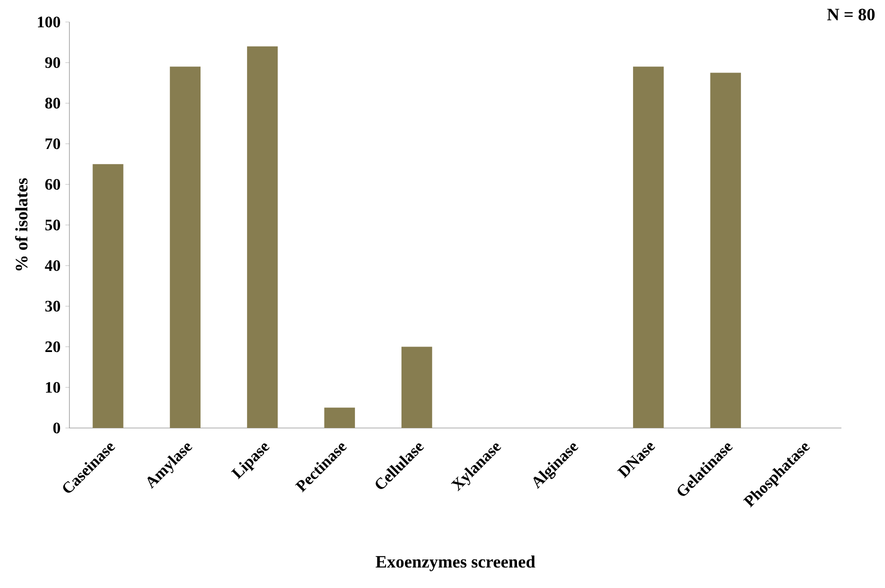 Image resolution: width=885 pixels, height=588 pixels. What do you see at coordinates (49, 22) in the screenshot?
I see `y-tick-label: 100` at bounding box center [49, 22].